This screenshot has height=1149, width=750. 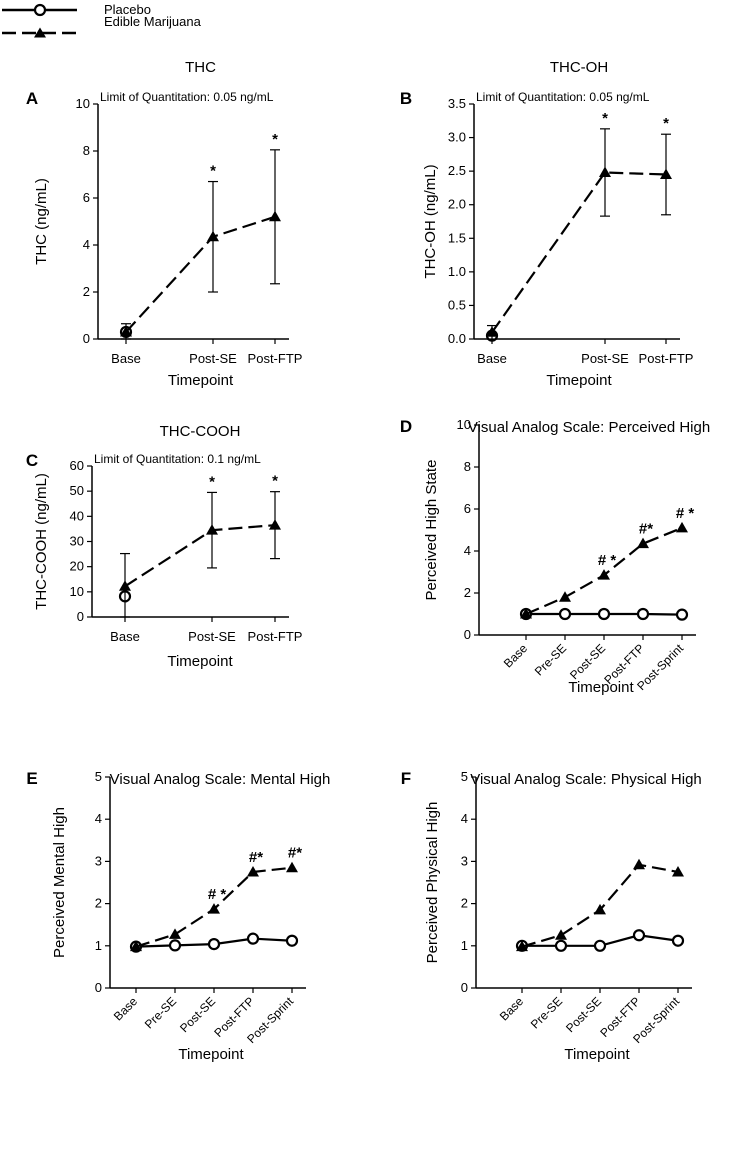 I want to click on y-tick-label: 1.5, so click(x=457, y=237).